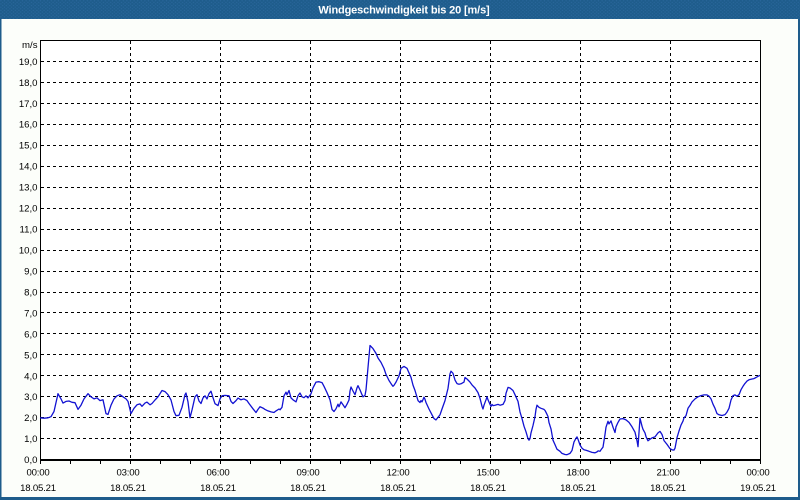 Image resolution: width=800 pixels, height=500 pixels. Describe the element at coordinates (30, 355) in the screenshot. I see `svg-text: 5,0` at that location.